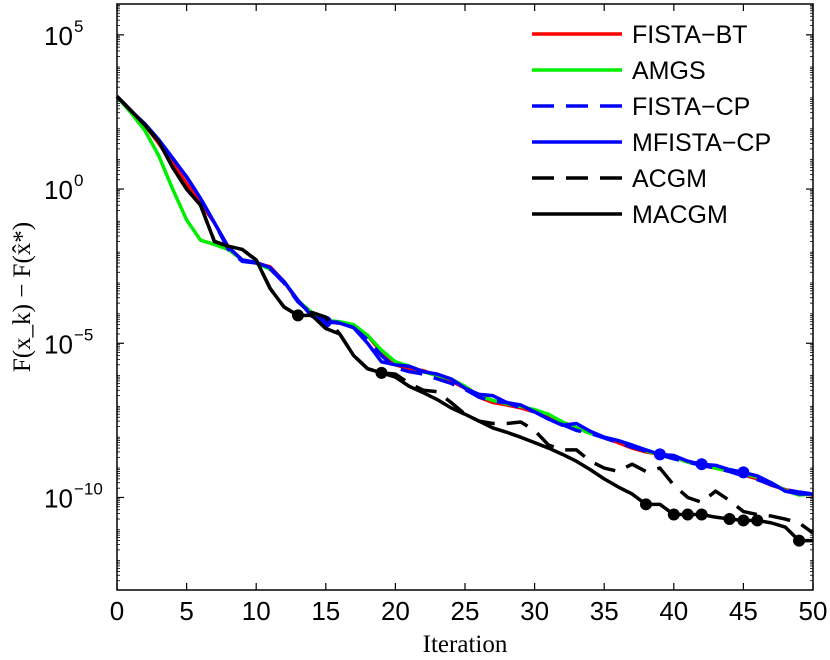 This screenshot has height=660, width=830. I want to click on y-axis-label: F(x_k) − F(x̂*), so click(22, 297).